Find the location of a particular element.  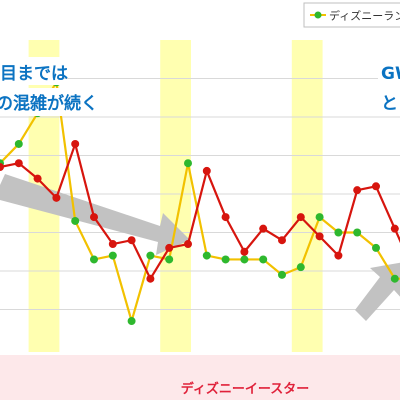

annotation-right-line2: と is located at coordinates (389, 104).